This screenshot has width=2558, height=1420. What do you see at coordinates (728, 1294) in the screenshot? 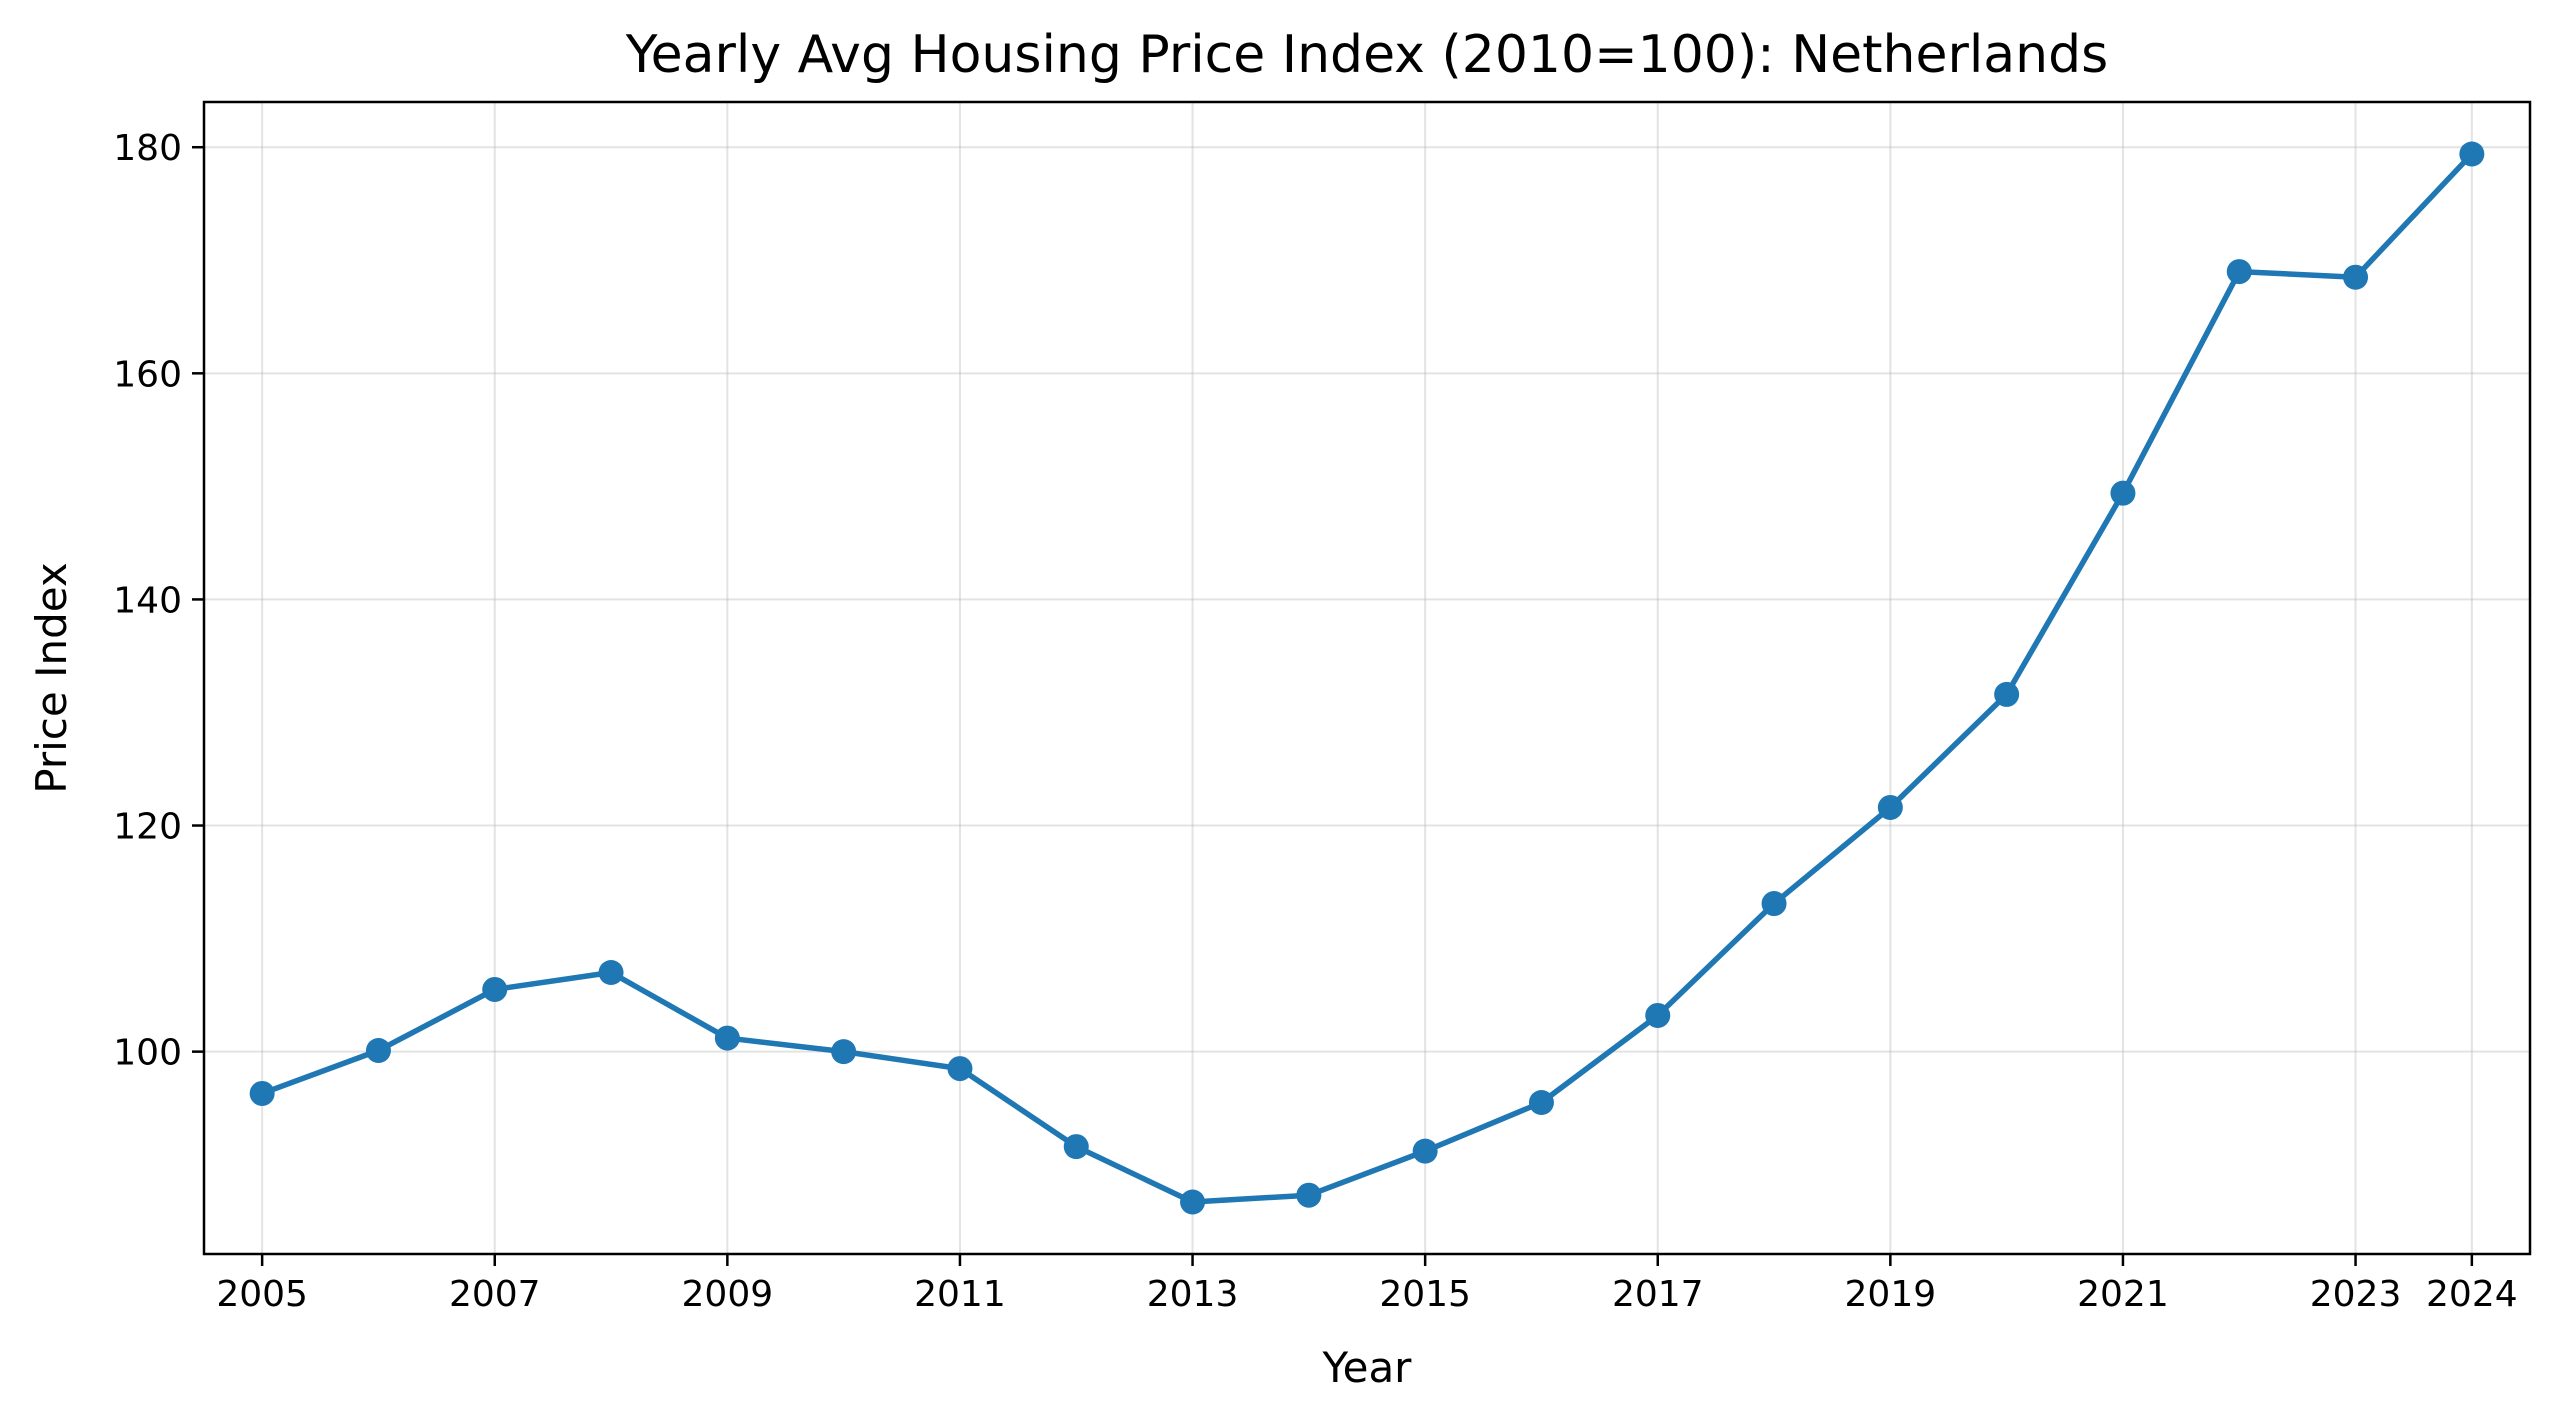
I see `x-tick-label: 2009` at bounding box center [728, 1294].